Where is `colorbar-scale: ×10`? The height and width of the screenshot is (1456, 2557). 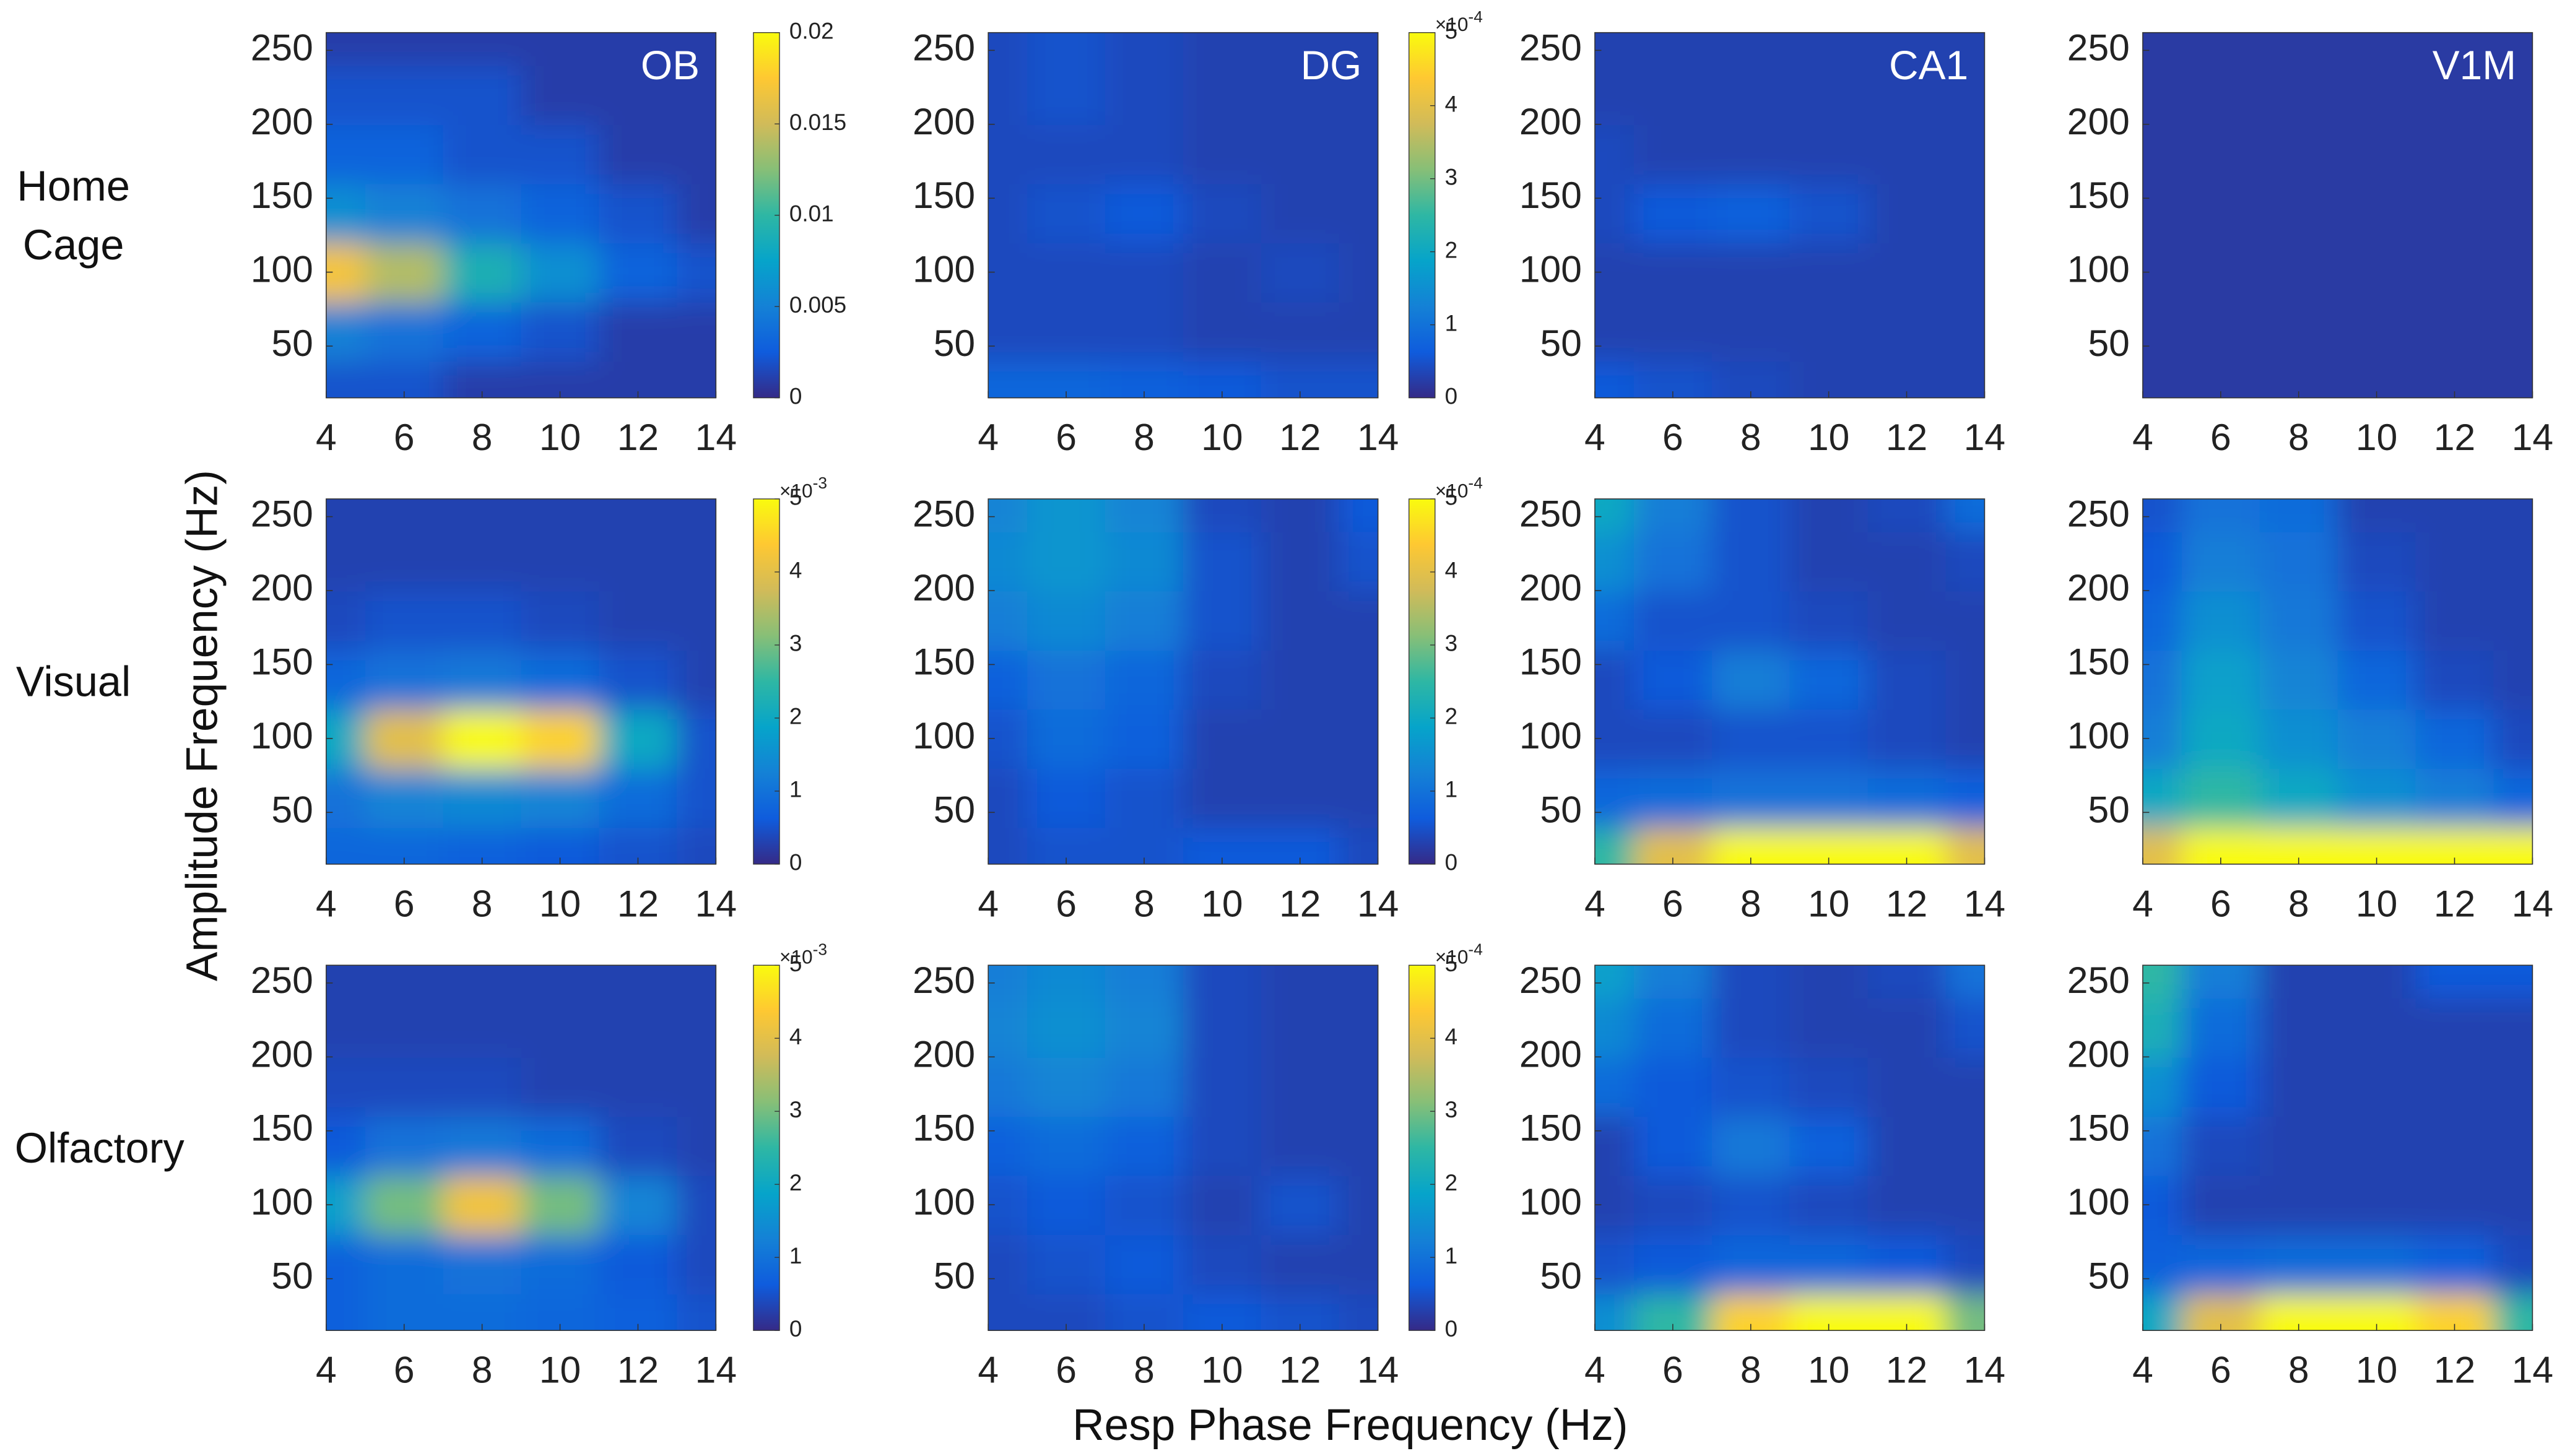
colorbar-scale: ×10 is located at coordinates (796, 491).